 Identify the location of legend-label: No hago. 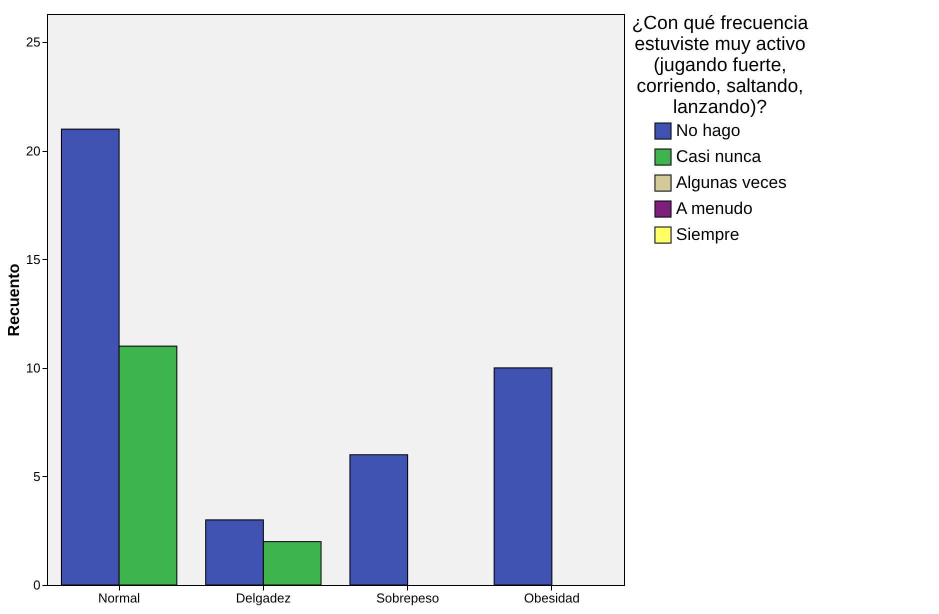
(708, 130).